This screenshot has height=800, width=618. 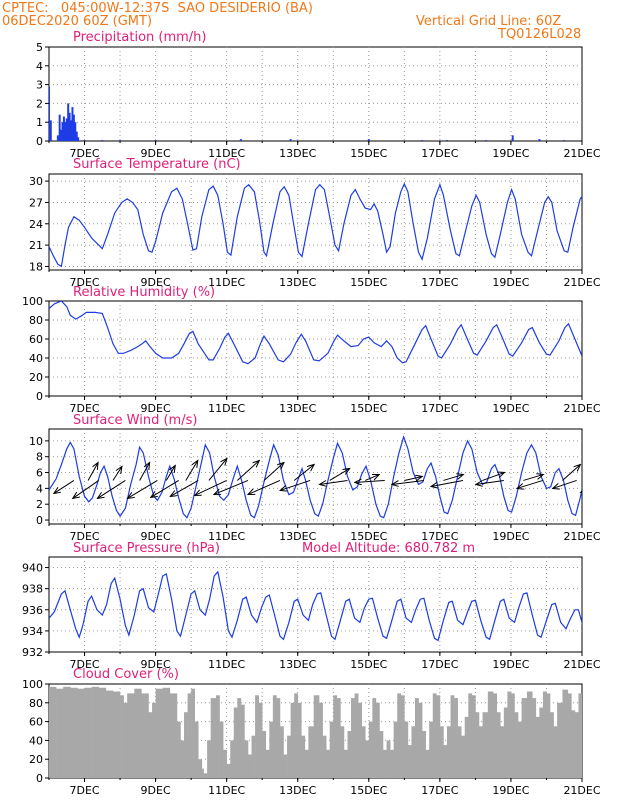 What do you see at coordinates (32, 610) in the screenshot?
I see `y-tick-label: 936` at bounding box center [32, 610].